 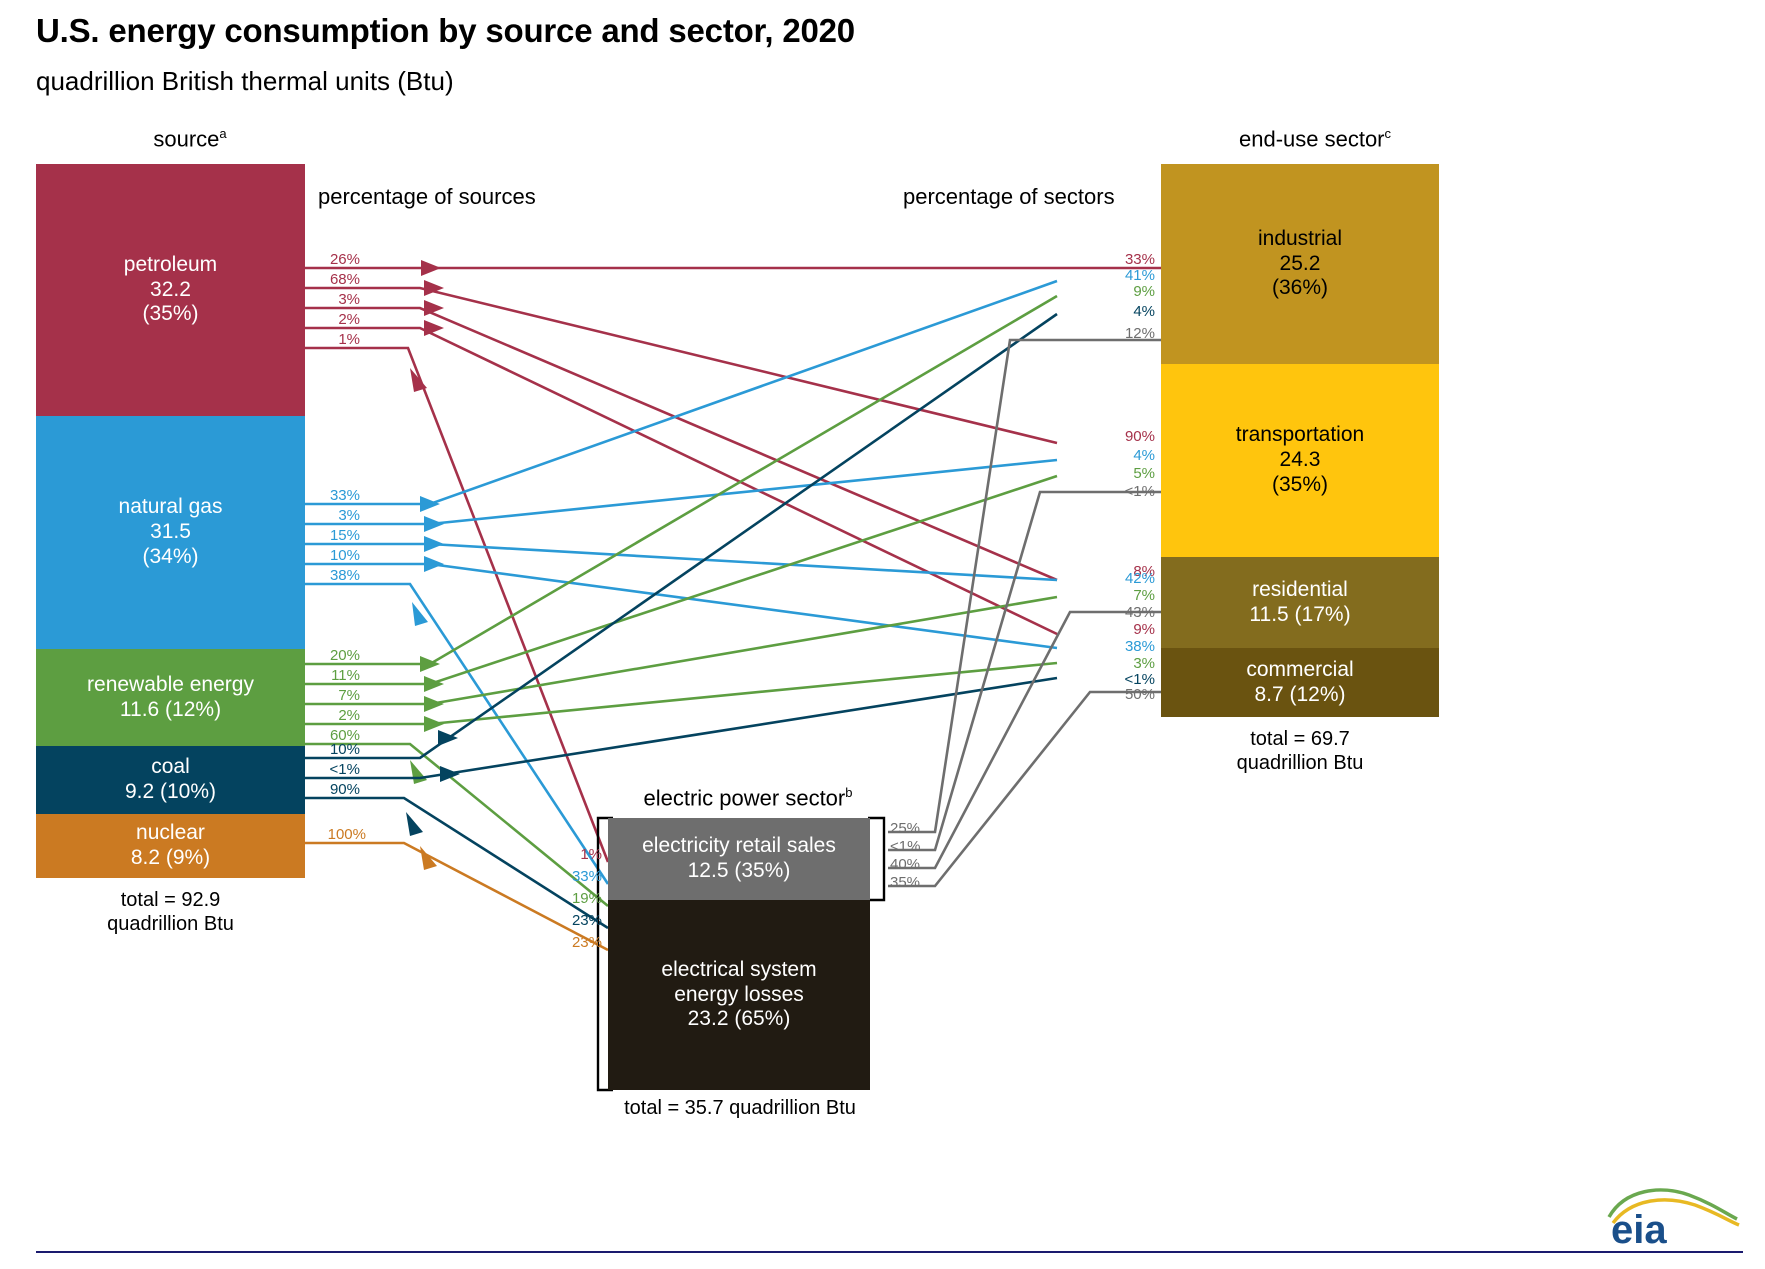 What do you see at coordinates (1139, 646) in the screenshot?
I see `pct-sector-commercial-1: 38%` at bounding box center [1139, 646].